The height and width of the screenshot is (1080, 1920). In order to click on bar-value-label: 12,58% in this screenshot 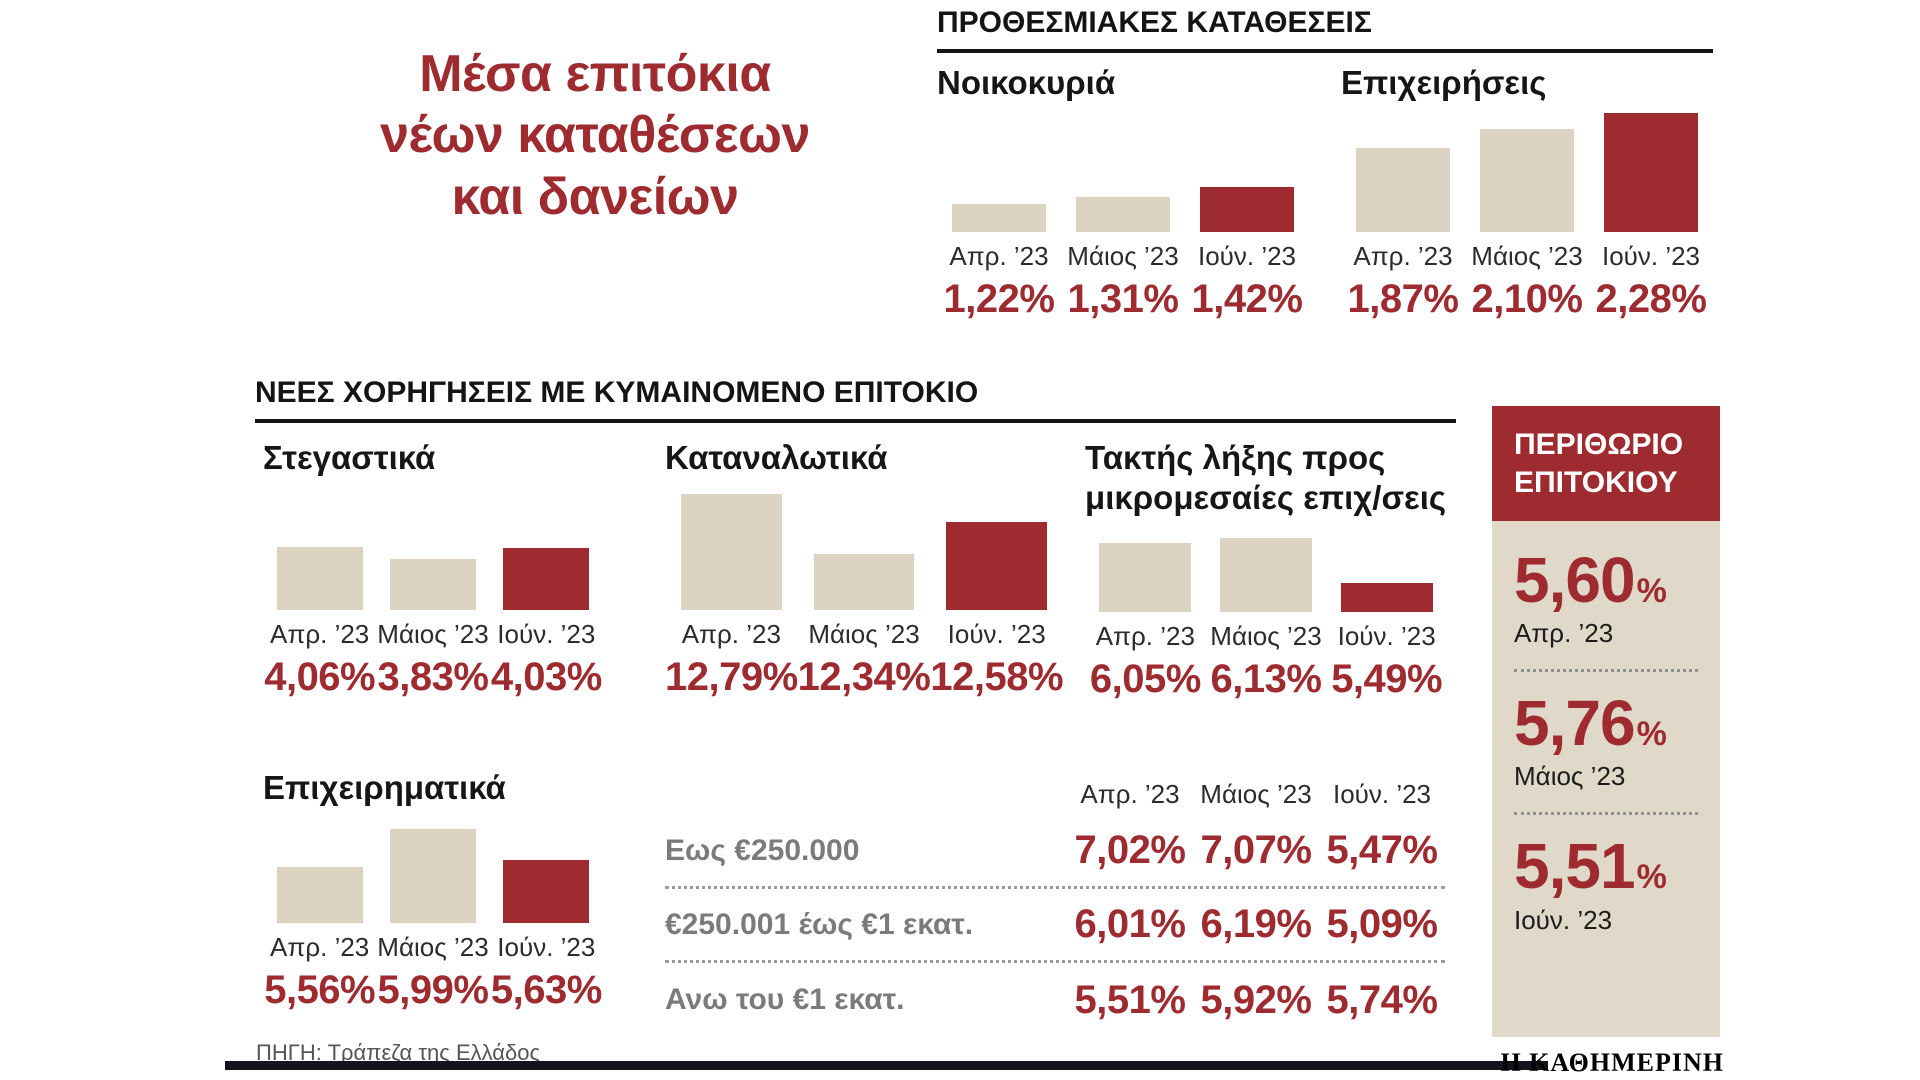, I will do `click(997, 677)`.